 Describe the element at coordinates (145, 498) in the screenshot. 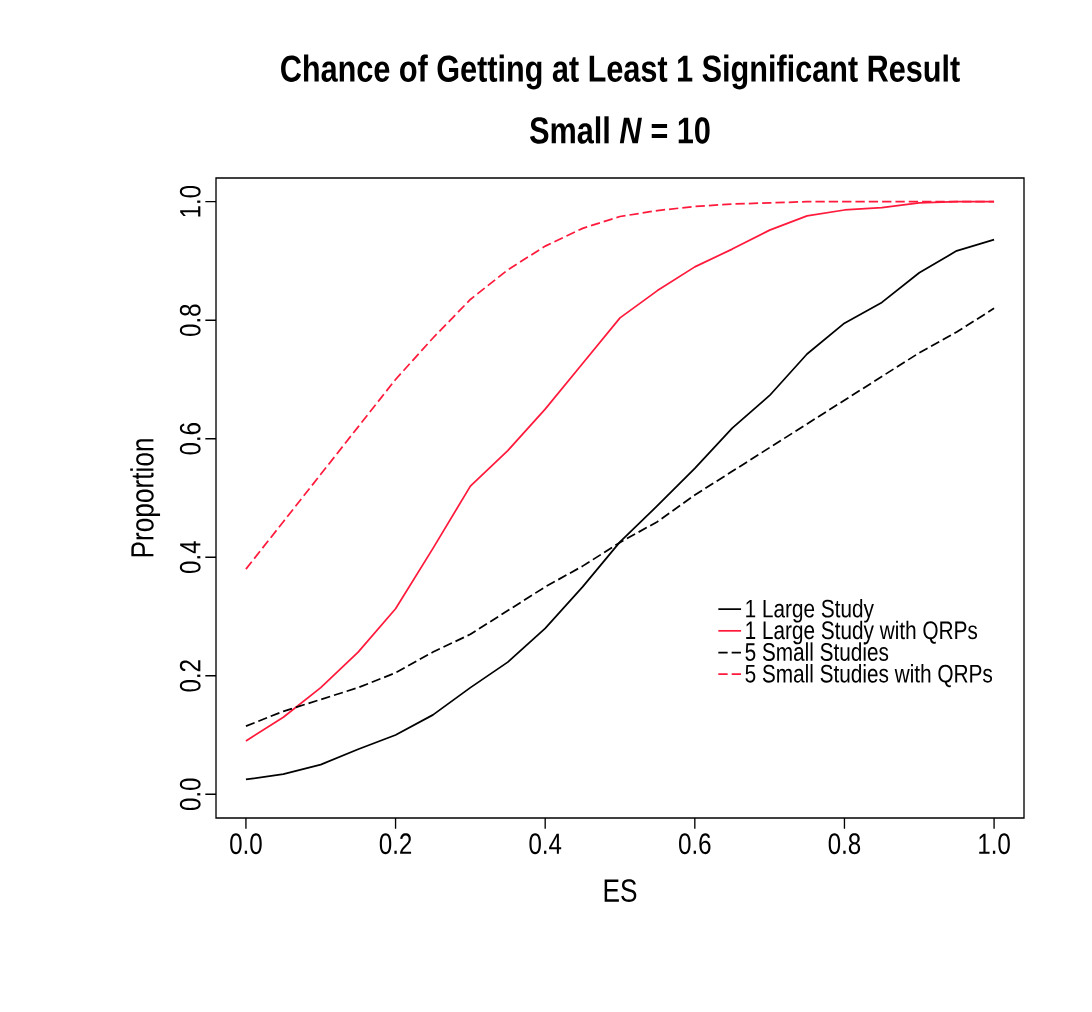

I see `y-axis-title: Proportion` at that location.